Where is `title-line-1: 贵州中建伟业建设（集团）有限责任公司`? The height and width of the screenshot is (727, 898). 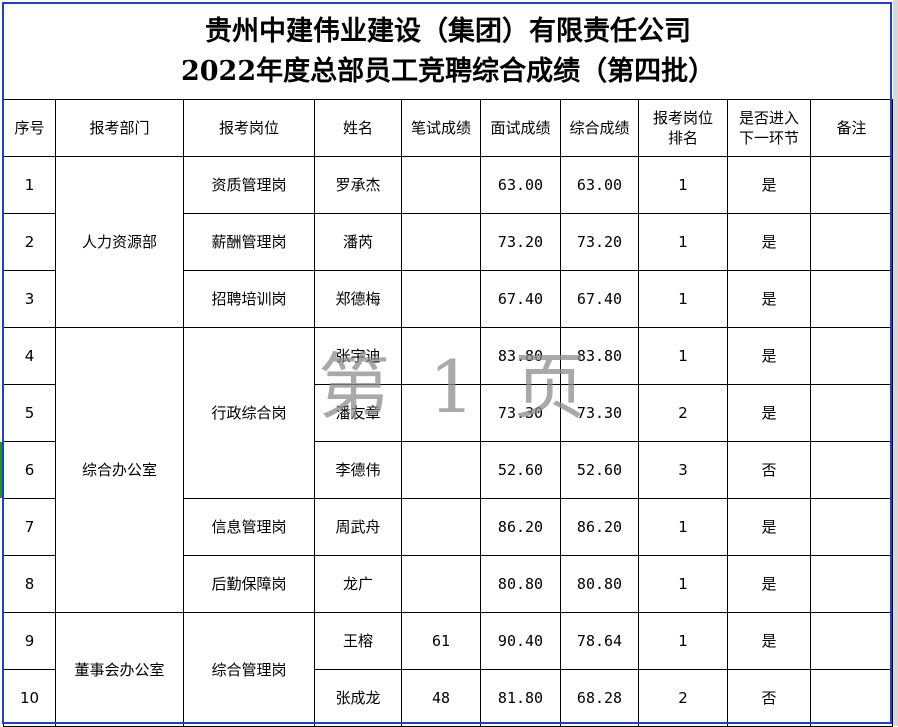
title-line-1: 贵州中建伟业建设（集团）有限责任公司 is located at coordinates (448, 31).